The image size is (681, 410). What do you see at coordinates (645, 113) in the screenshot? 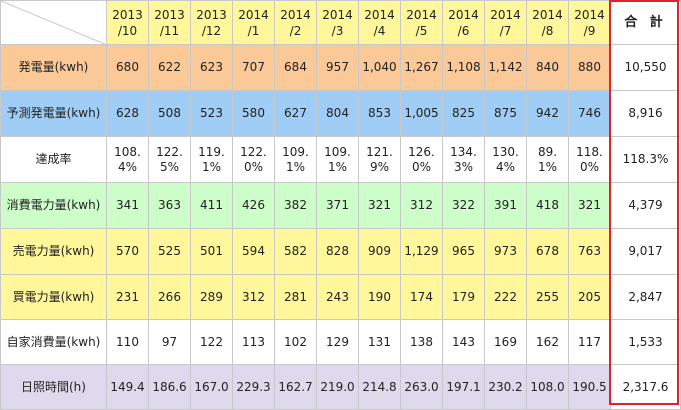
I see `row-total: 8,916` at bounding box center [645, 113].